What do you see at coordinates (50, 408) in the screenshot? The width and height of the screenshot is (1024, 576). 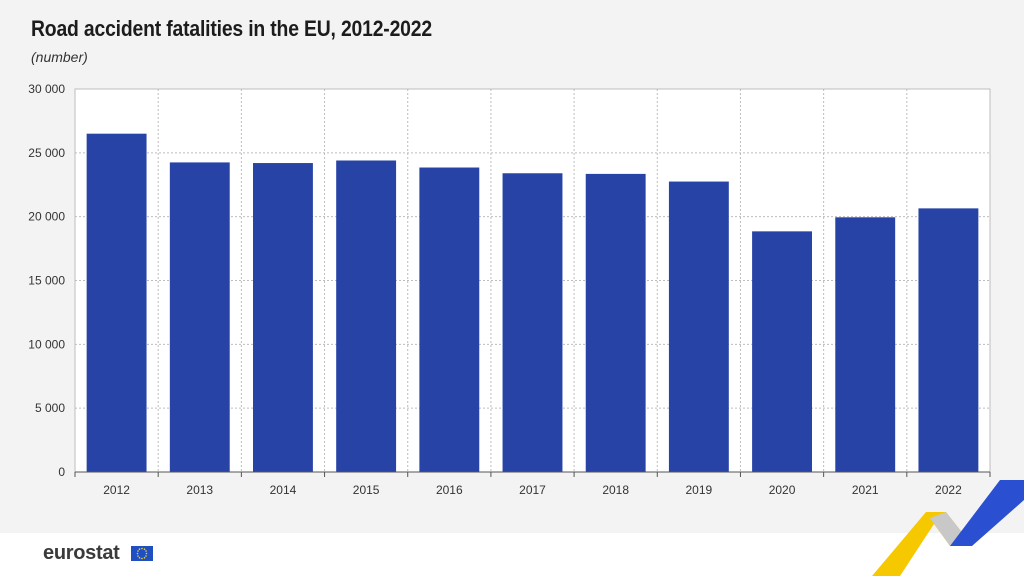 I see `y-tick-label: 5 000` at bounding box center [50, 408].